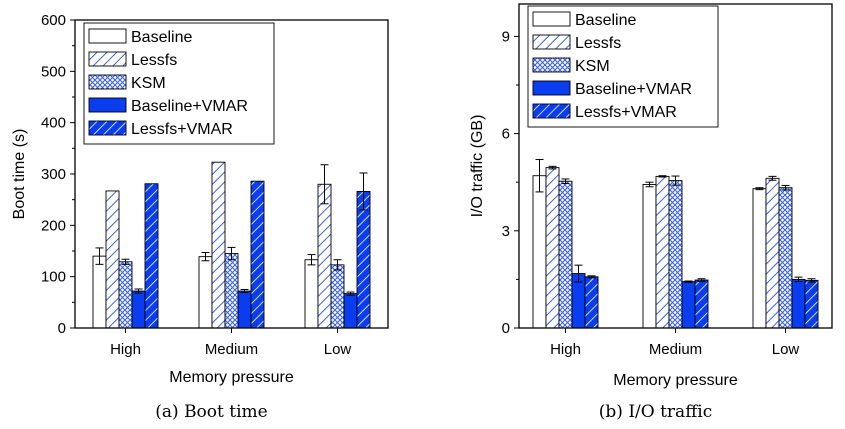  What do you see at coordinates (477, 166) in the screenshot?
I see `io-traffic-y-axis-label: I/O traffic (GB)` at bounding box center [477, 166].